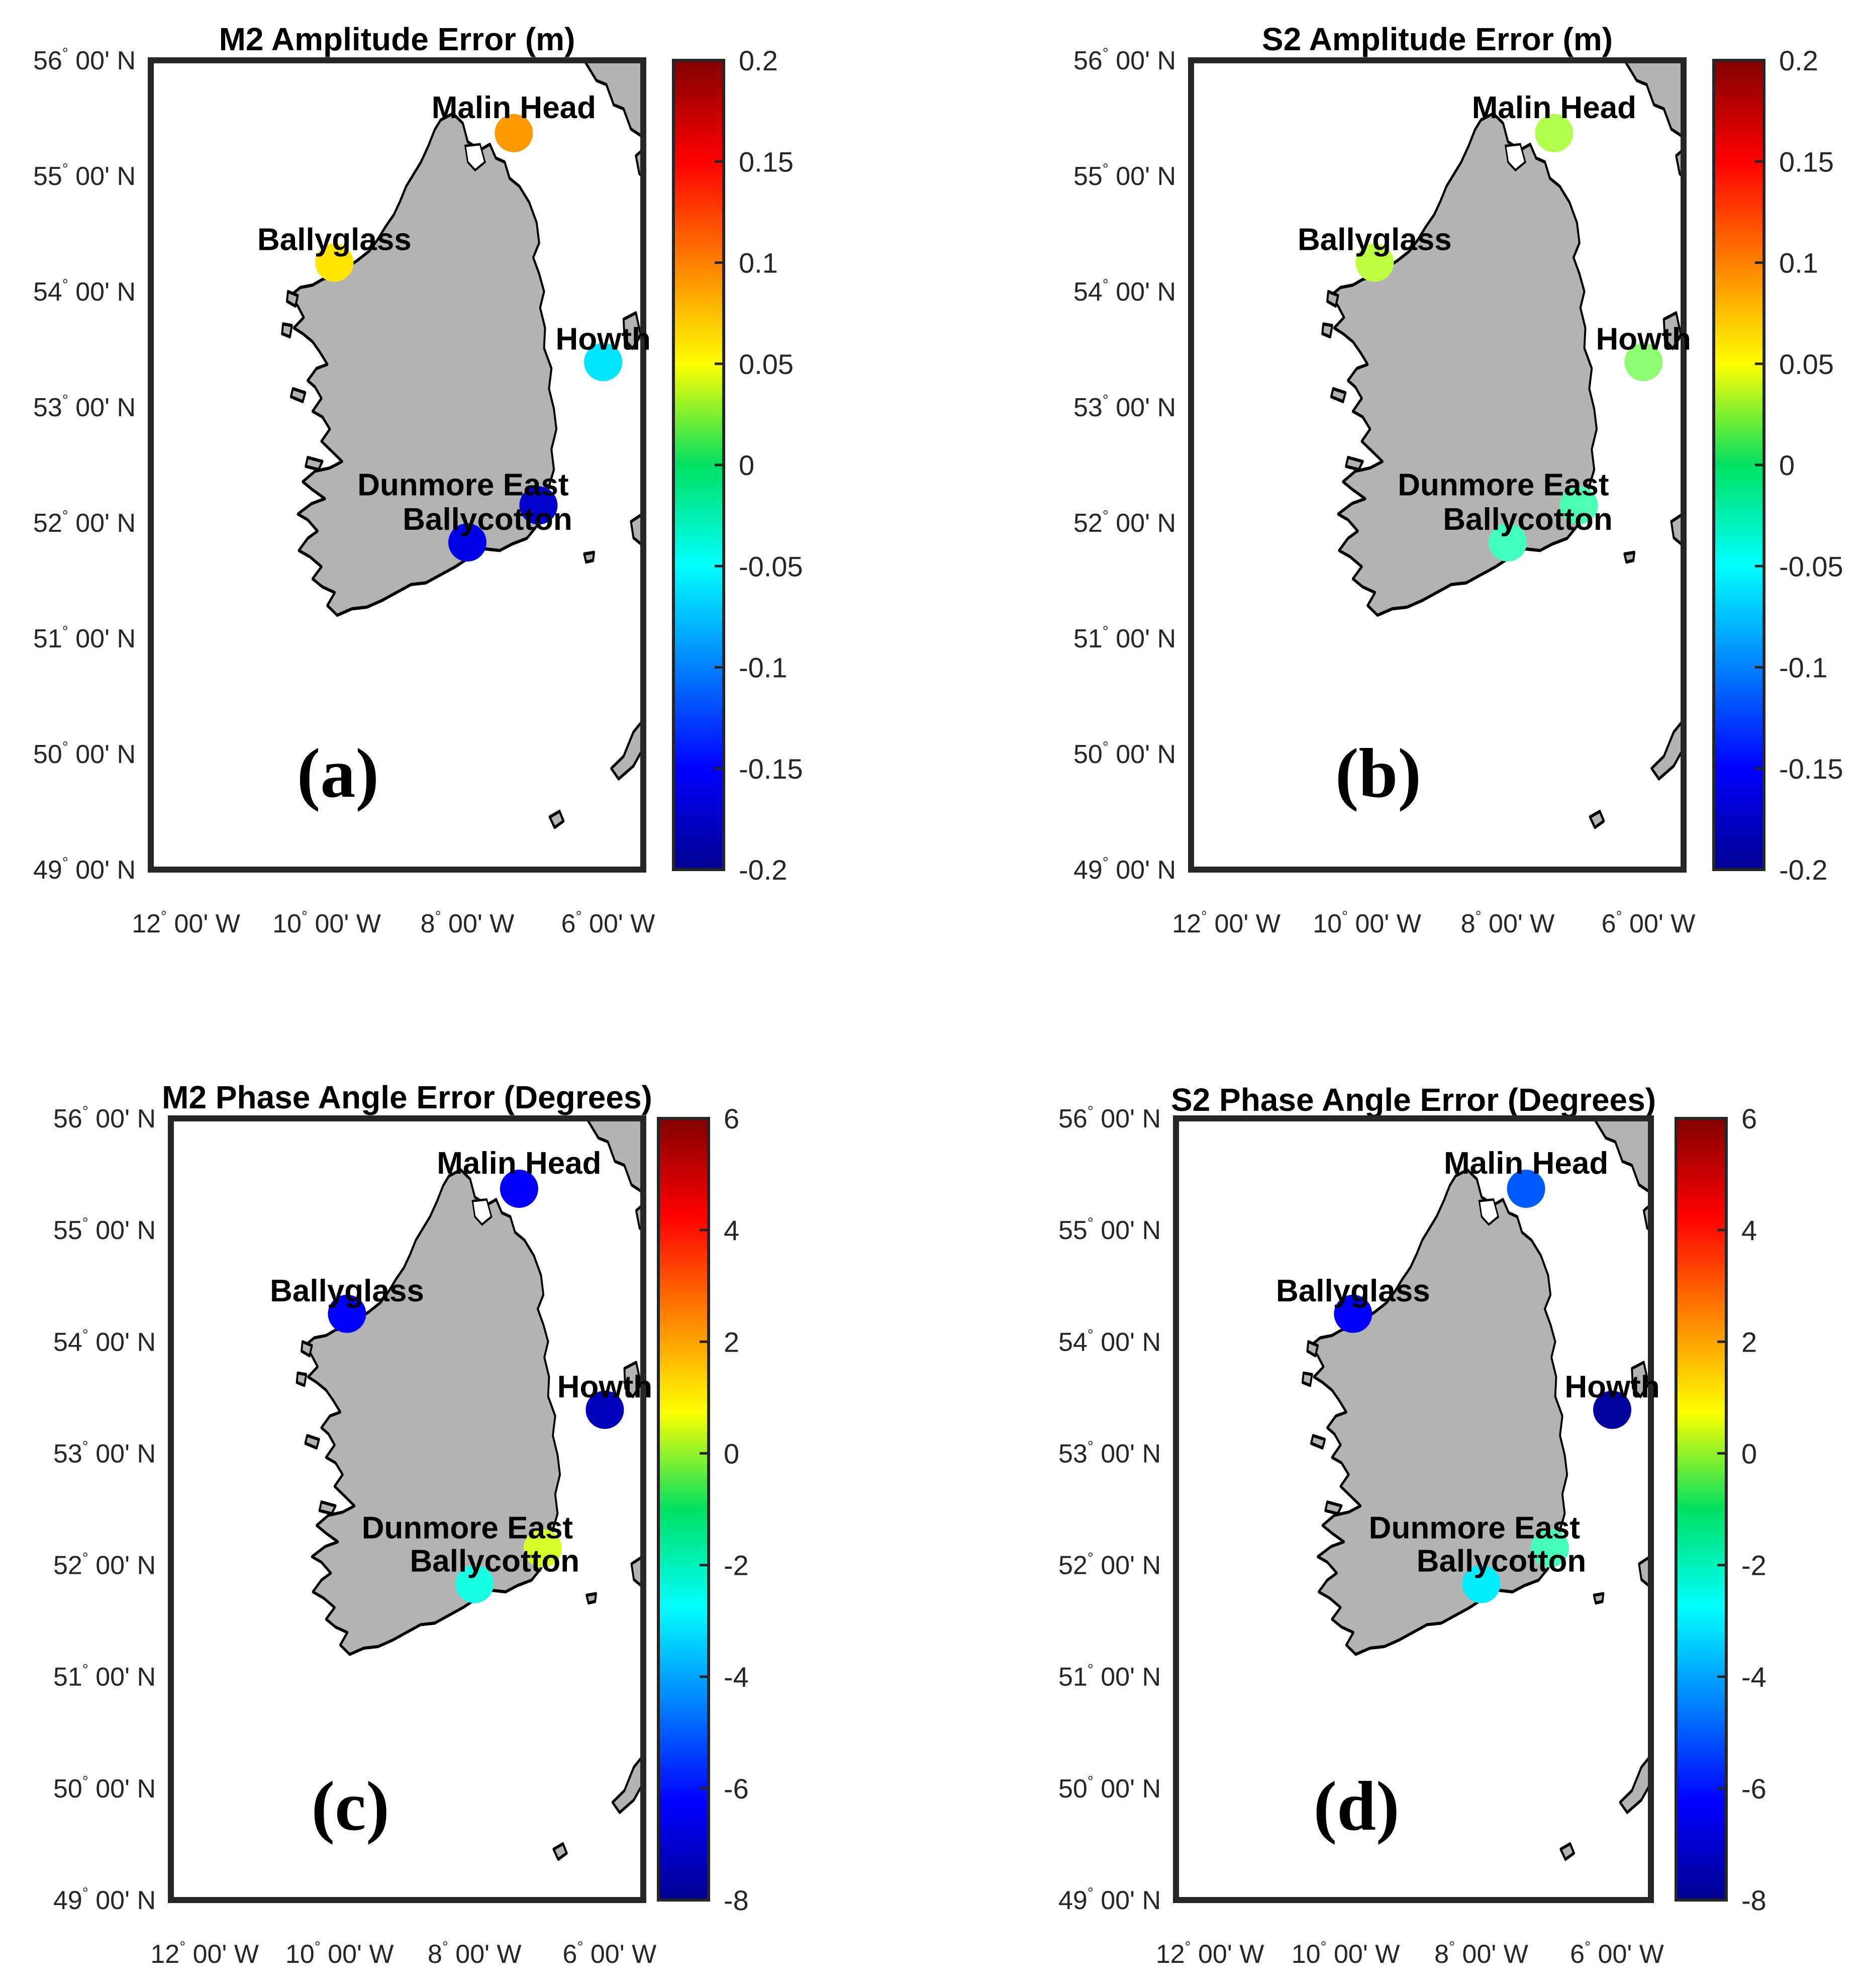 The image size is (1867, 1988). Describe the element at coordinates (1798, 263) in the screenshot. I see `colorbar-tick-label: 0.1` at that location.